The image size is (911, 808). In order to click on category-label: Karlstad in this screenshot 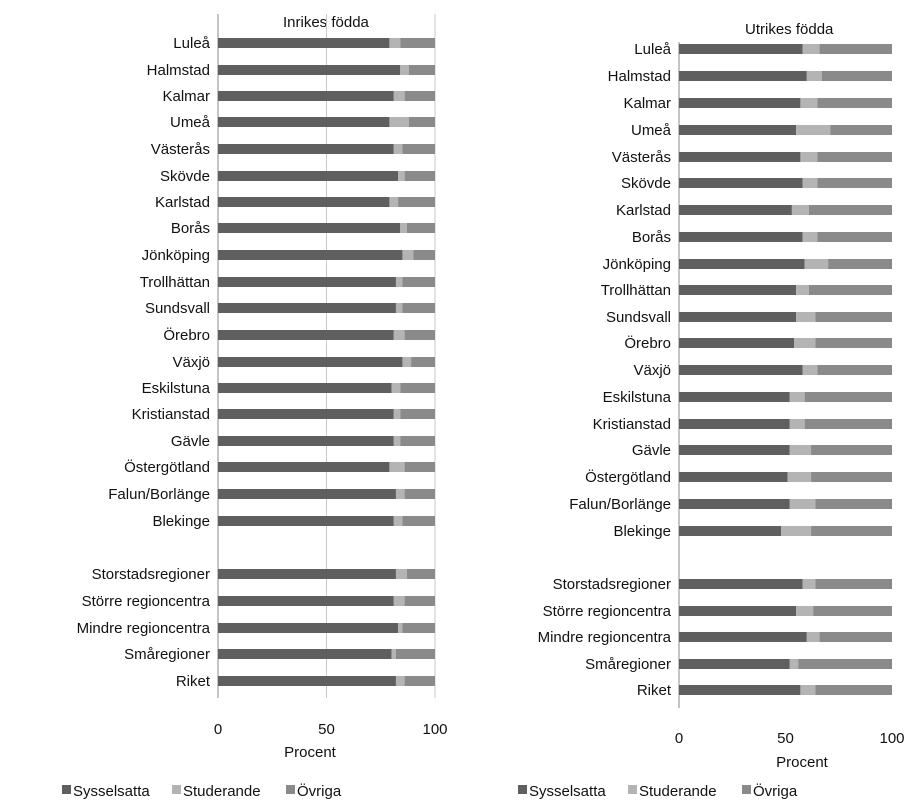, I will do `click(182, 202)`.